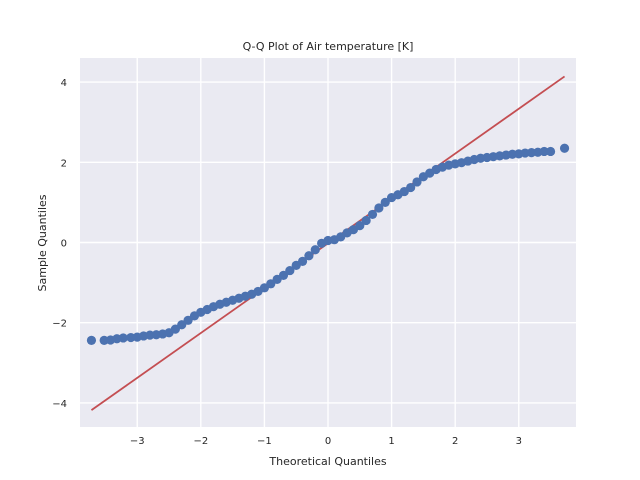 This screenshot has width=640, height=480. I want to click on y-tick-label: 0, so click(64, 244).